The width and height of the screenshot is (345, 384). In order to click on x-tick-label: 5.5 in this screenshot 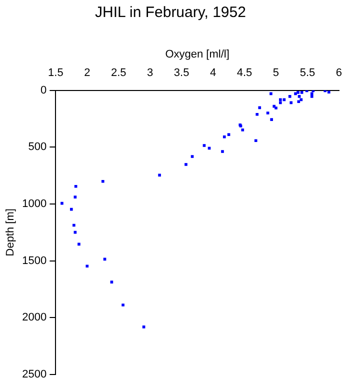, I will do `click(308, 72)`.